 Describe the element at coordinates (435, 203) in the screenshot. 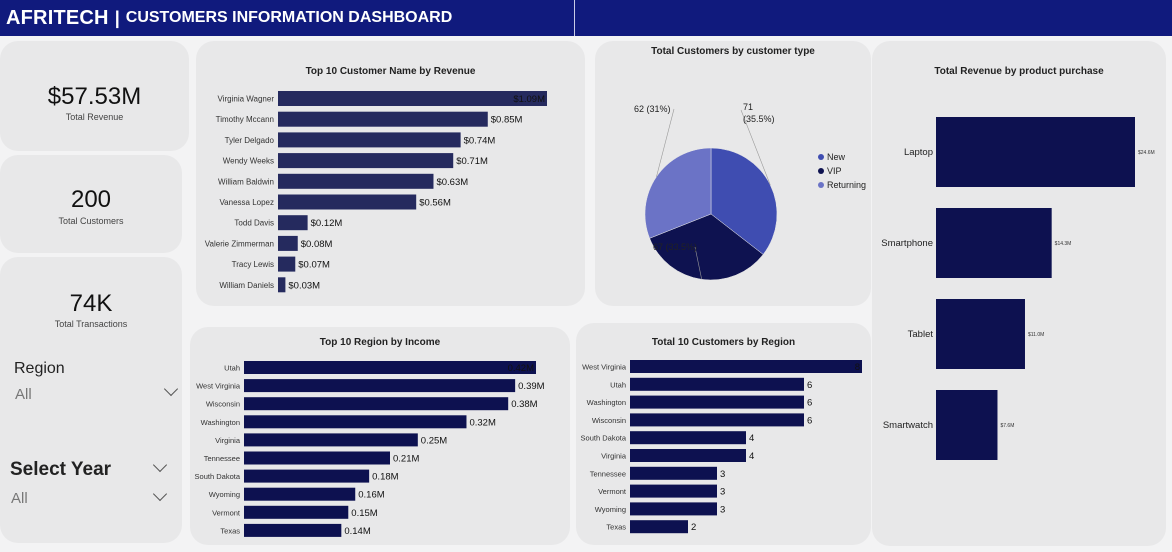

I see `data-label: $0.56M` at that location.